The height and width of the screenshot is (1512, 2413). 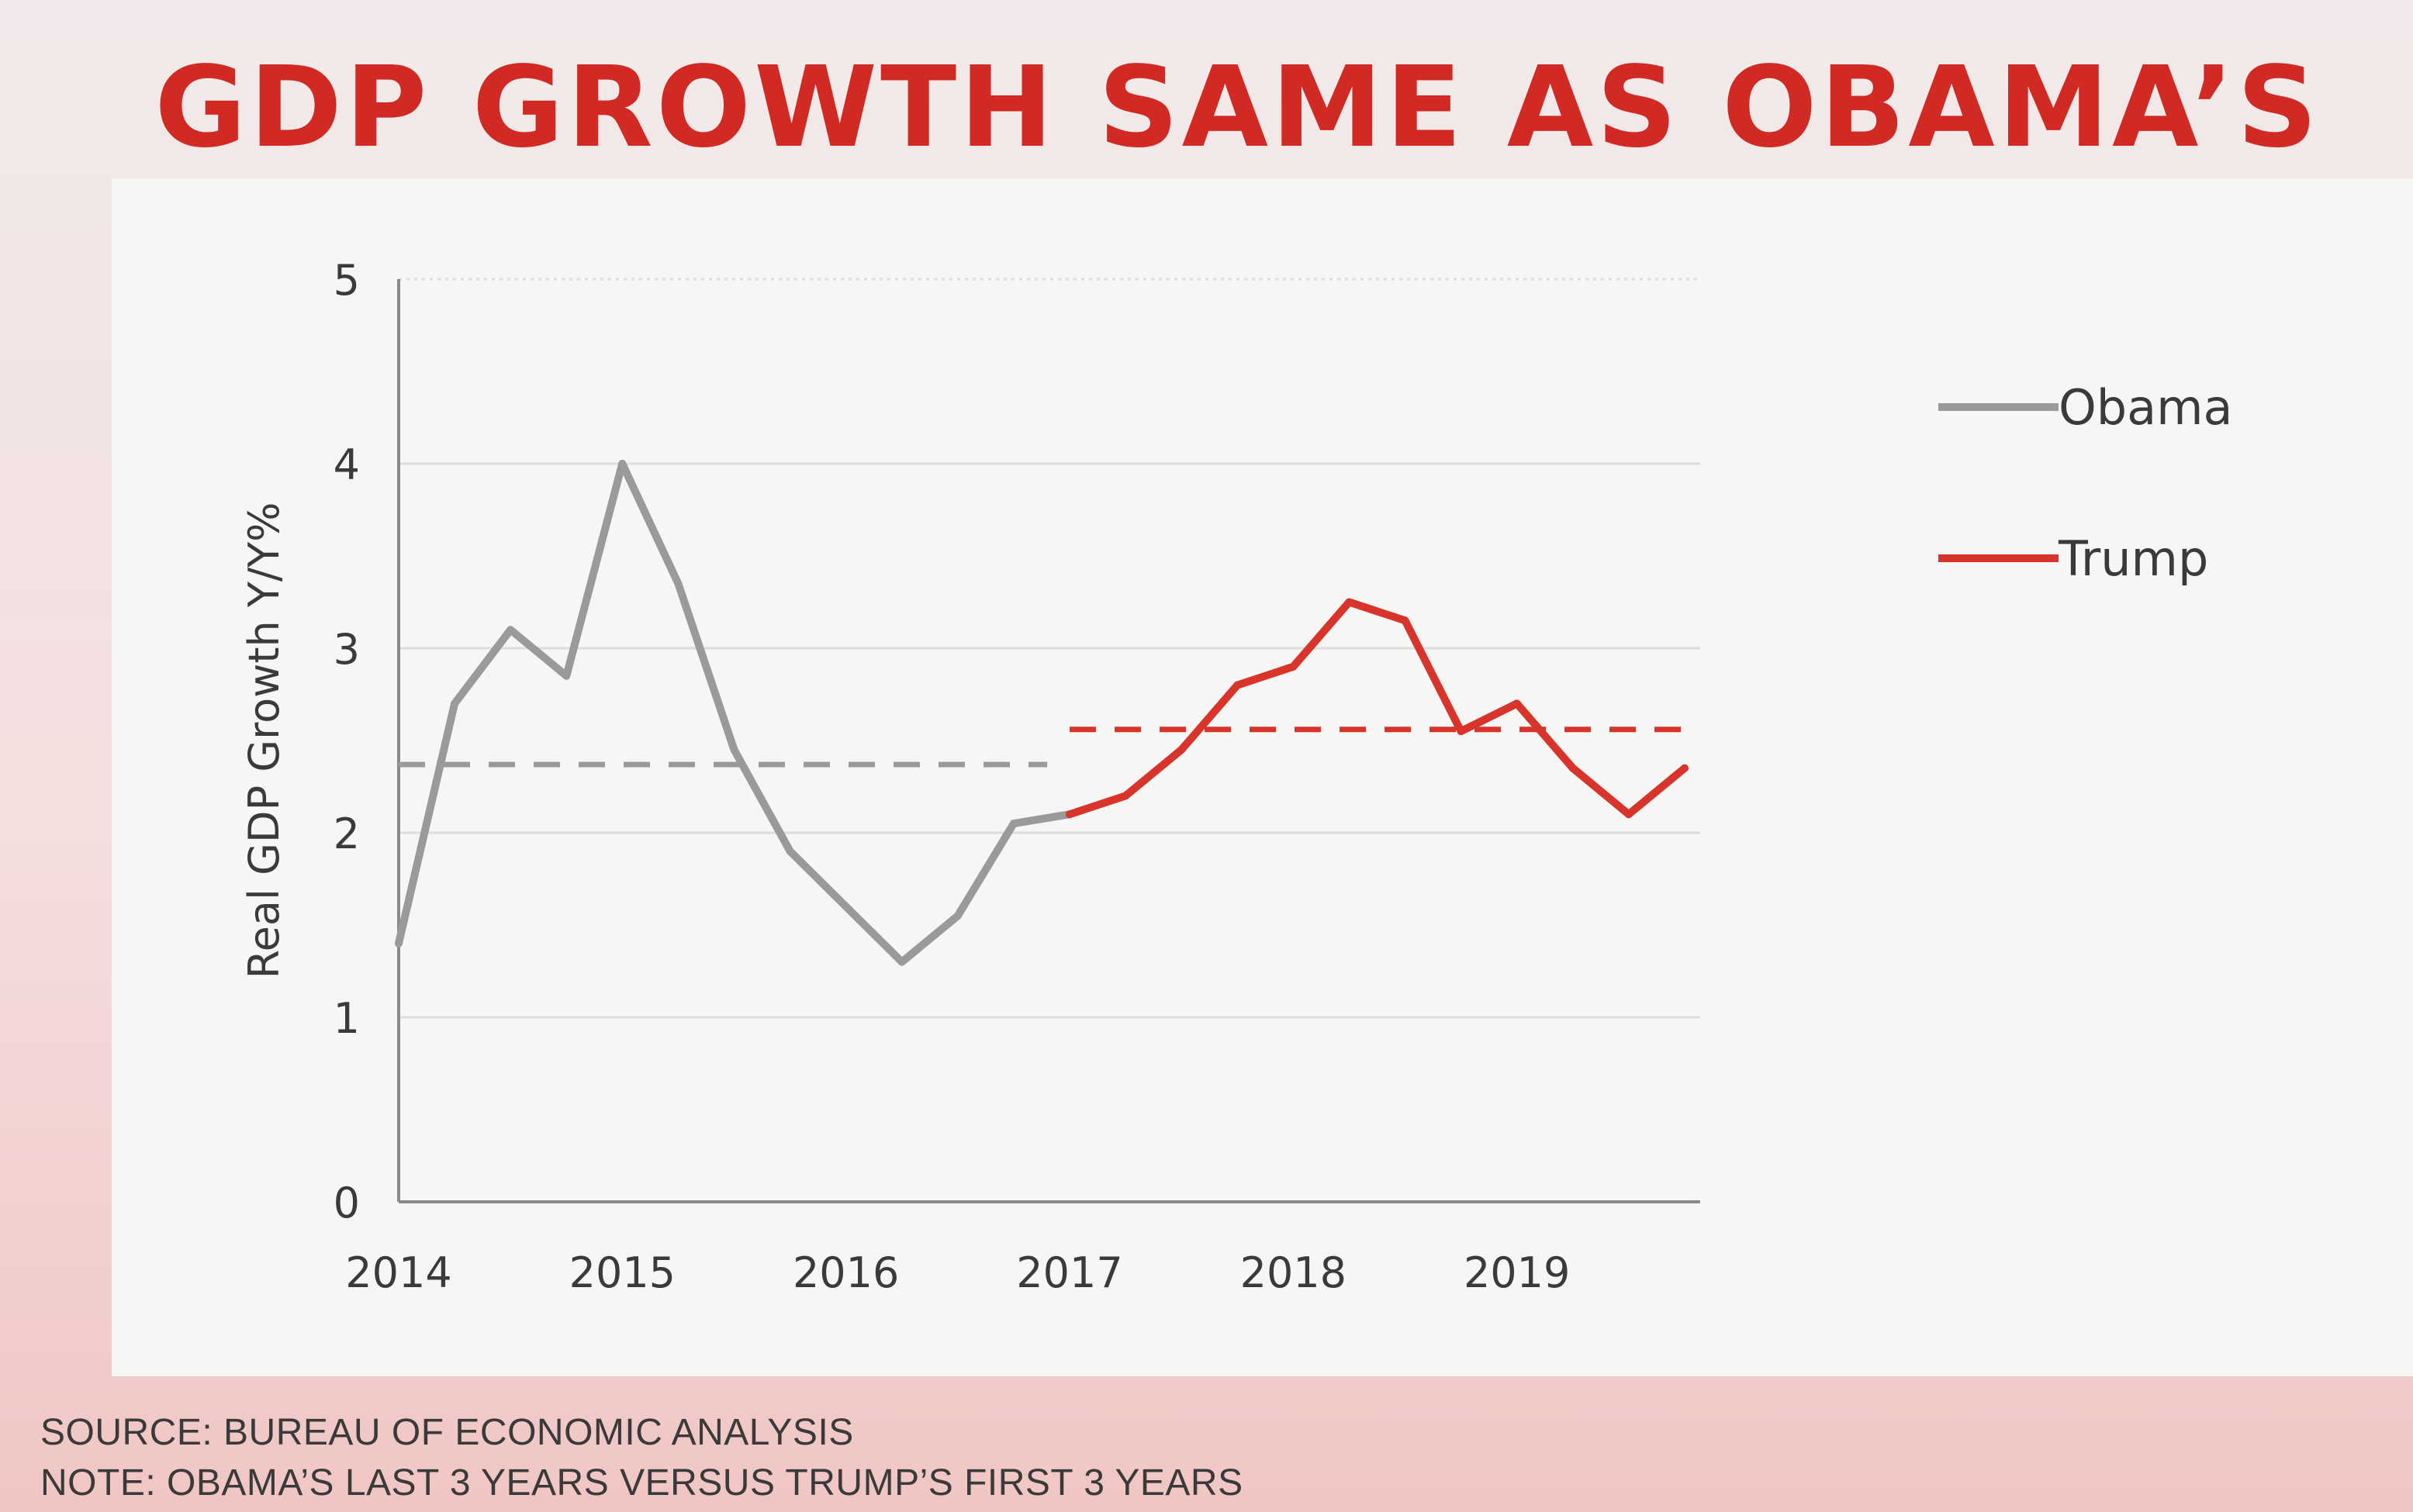 What do you see at coordinates (347, 465) in the screenshot?
I see `y-tick-label: 4` at bounding box center [347, 465].